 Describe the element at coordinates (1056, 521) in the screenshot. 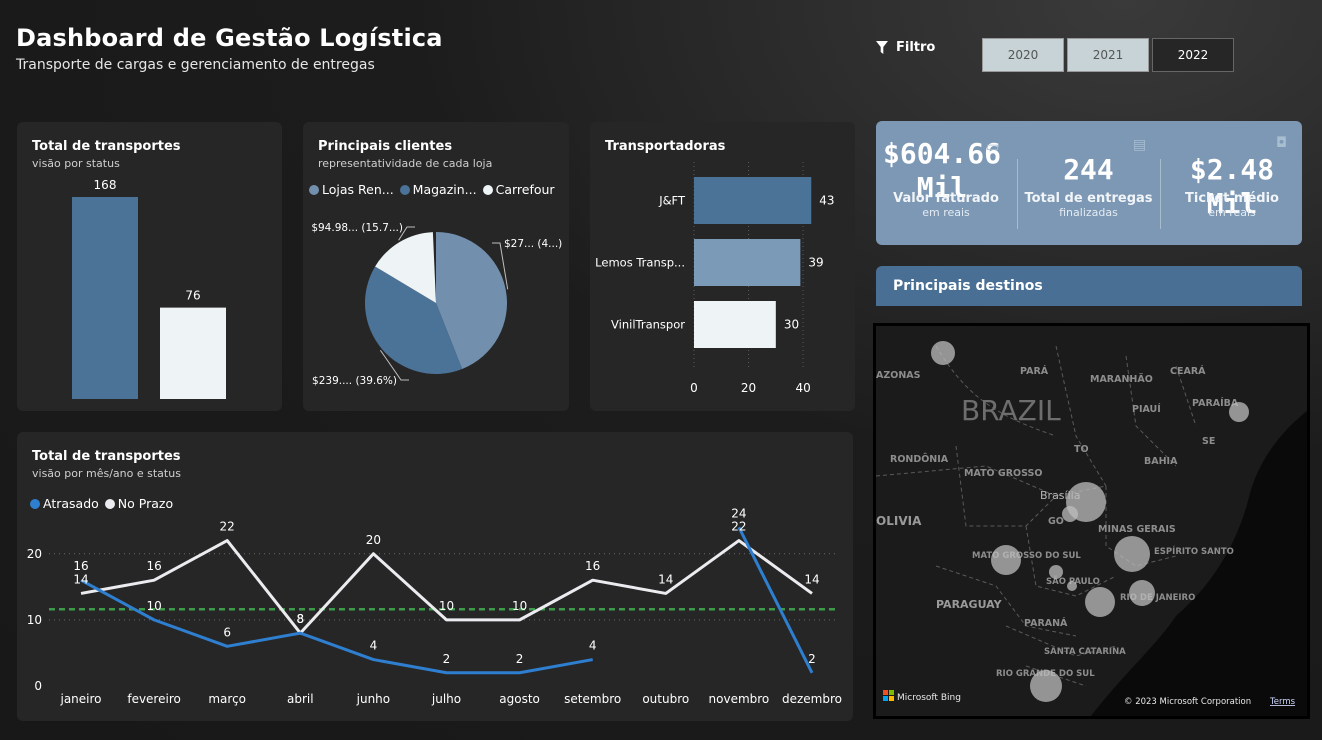

I see `map-label: GO` at that location.